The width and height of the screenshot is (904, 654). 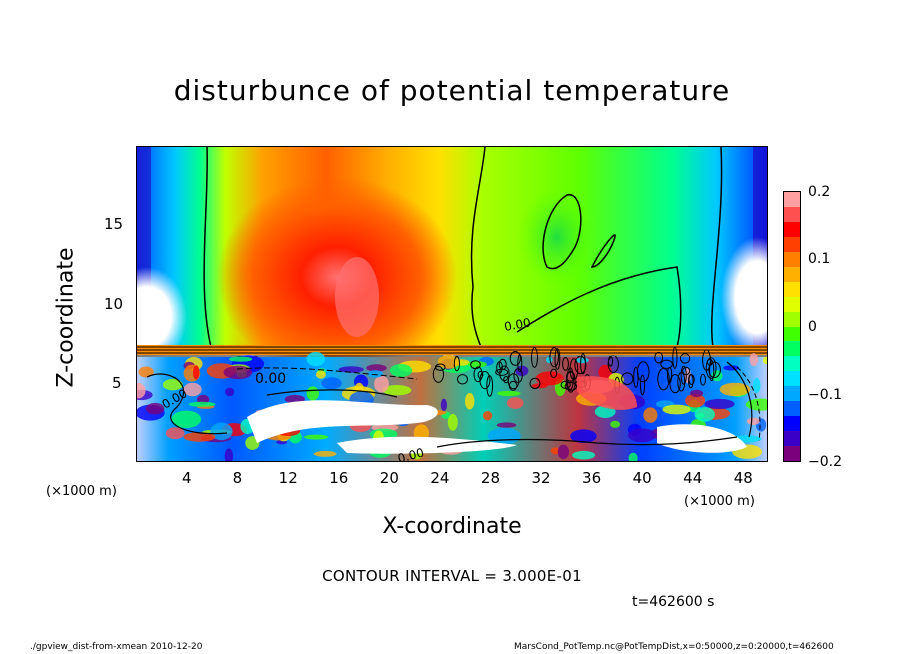 What do you see at coordinates (812, 327) in the screenshot?
I see `colorbar-tick: 0` at bounding box center [812, 327].